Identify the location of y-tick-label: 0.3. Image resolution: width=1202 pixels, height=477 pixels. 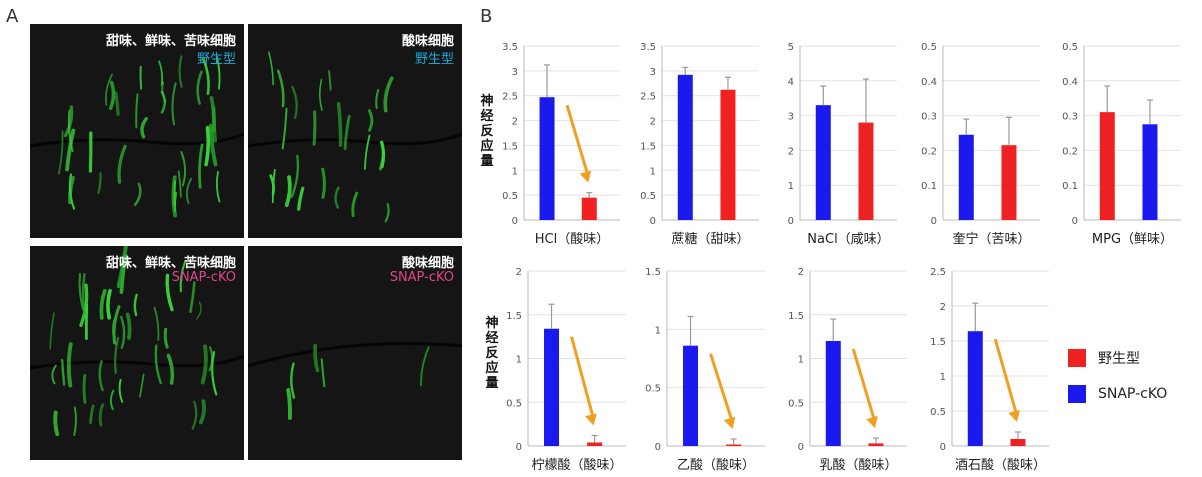
(1070, 117).